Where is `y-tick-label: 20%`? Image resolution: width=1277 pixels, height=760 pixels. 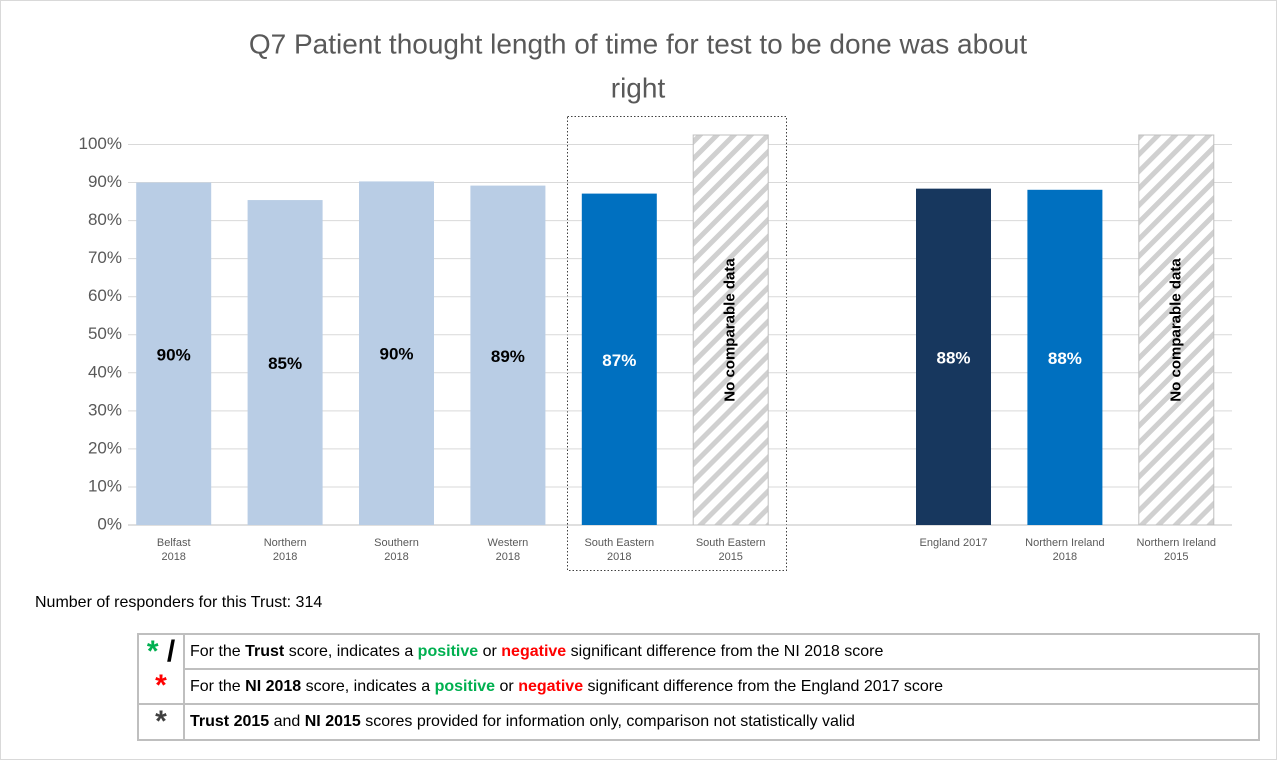 y-tick-label: 20% is located at coordinates (105, 447).